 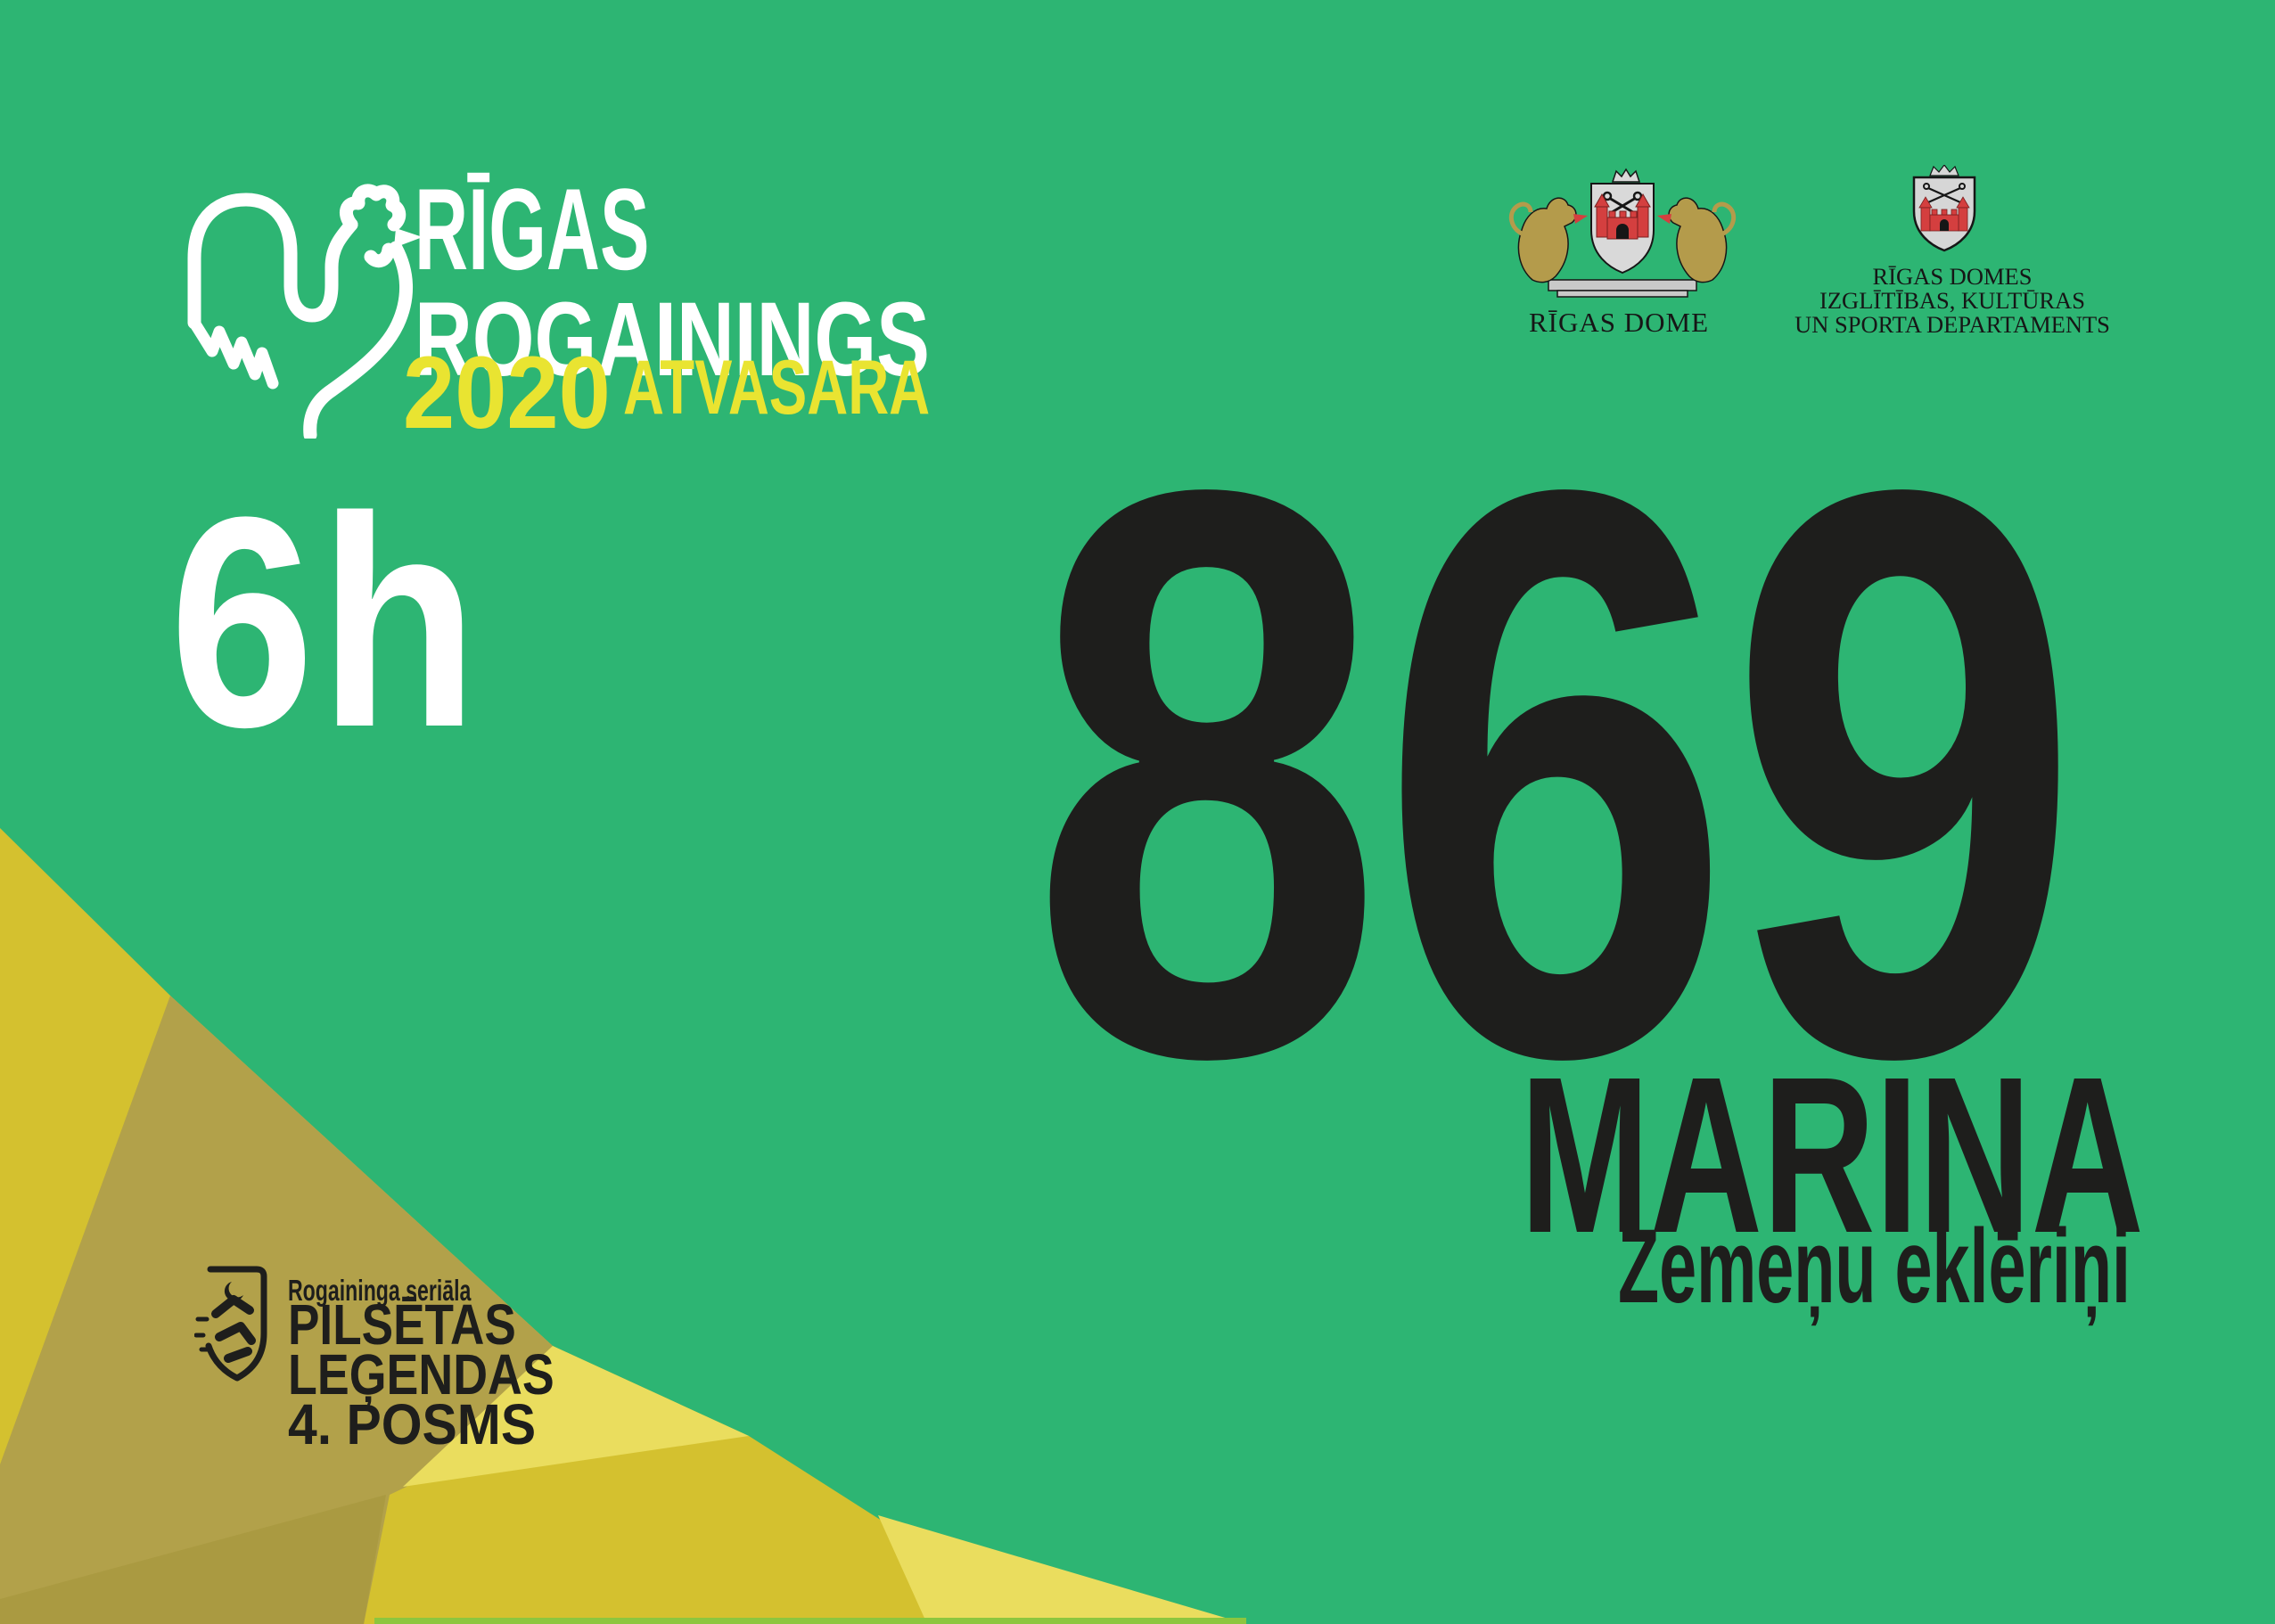 I want to click on department-caption-line2: IZGLĪTĪBAS, KULTŪRAS, so click(x=1952, y=300).